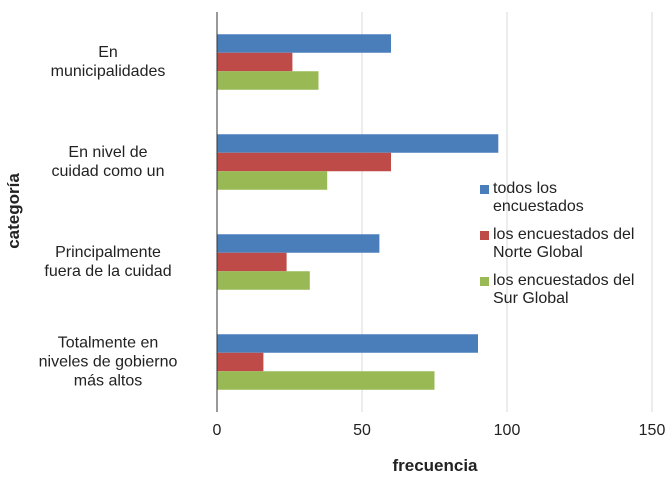 This screenshot has height=477, width=665. Describe the element at coordinates (564, 243) in the screenshot. I see `legend-label: los encuestados del Norte Global` at that location.